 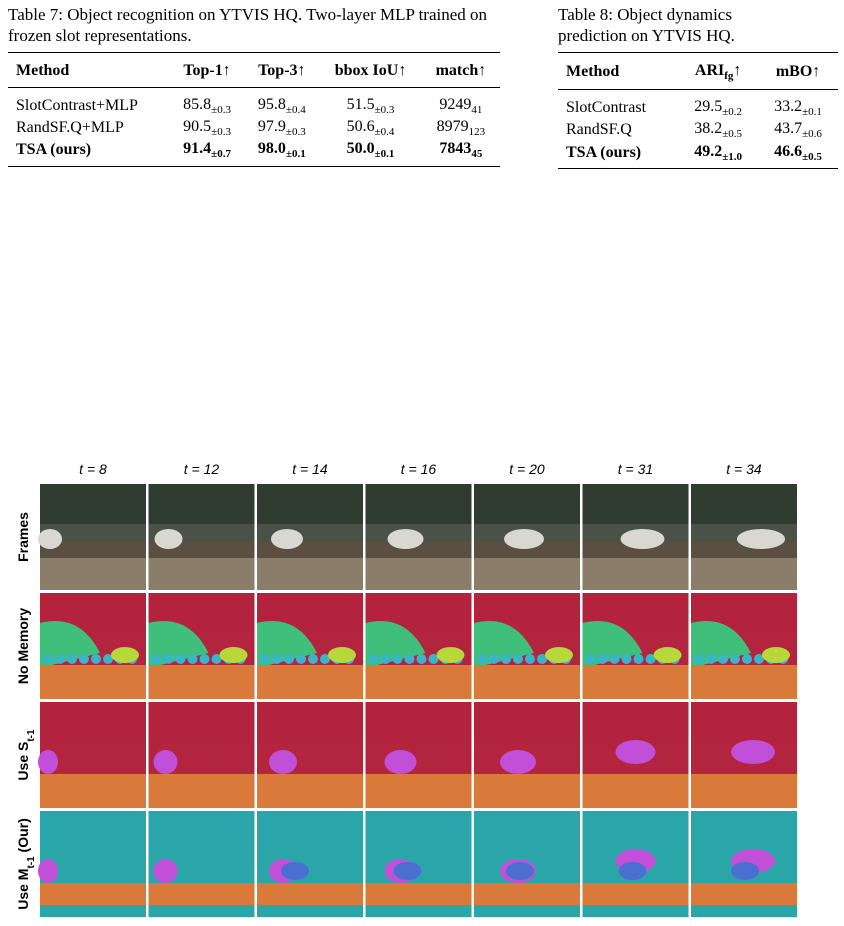 I want to click on row-label: Frames, so click(x=23, y=537).